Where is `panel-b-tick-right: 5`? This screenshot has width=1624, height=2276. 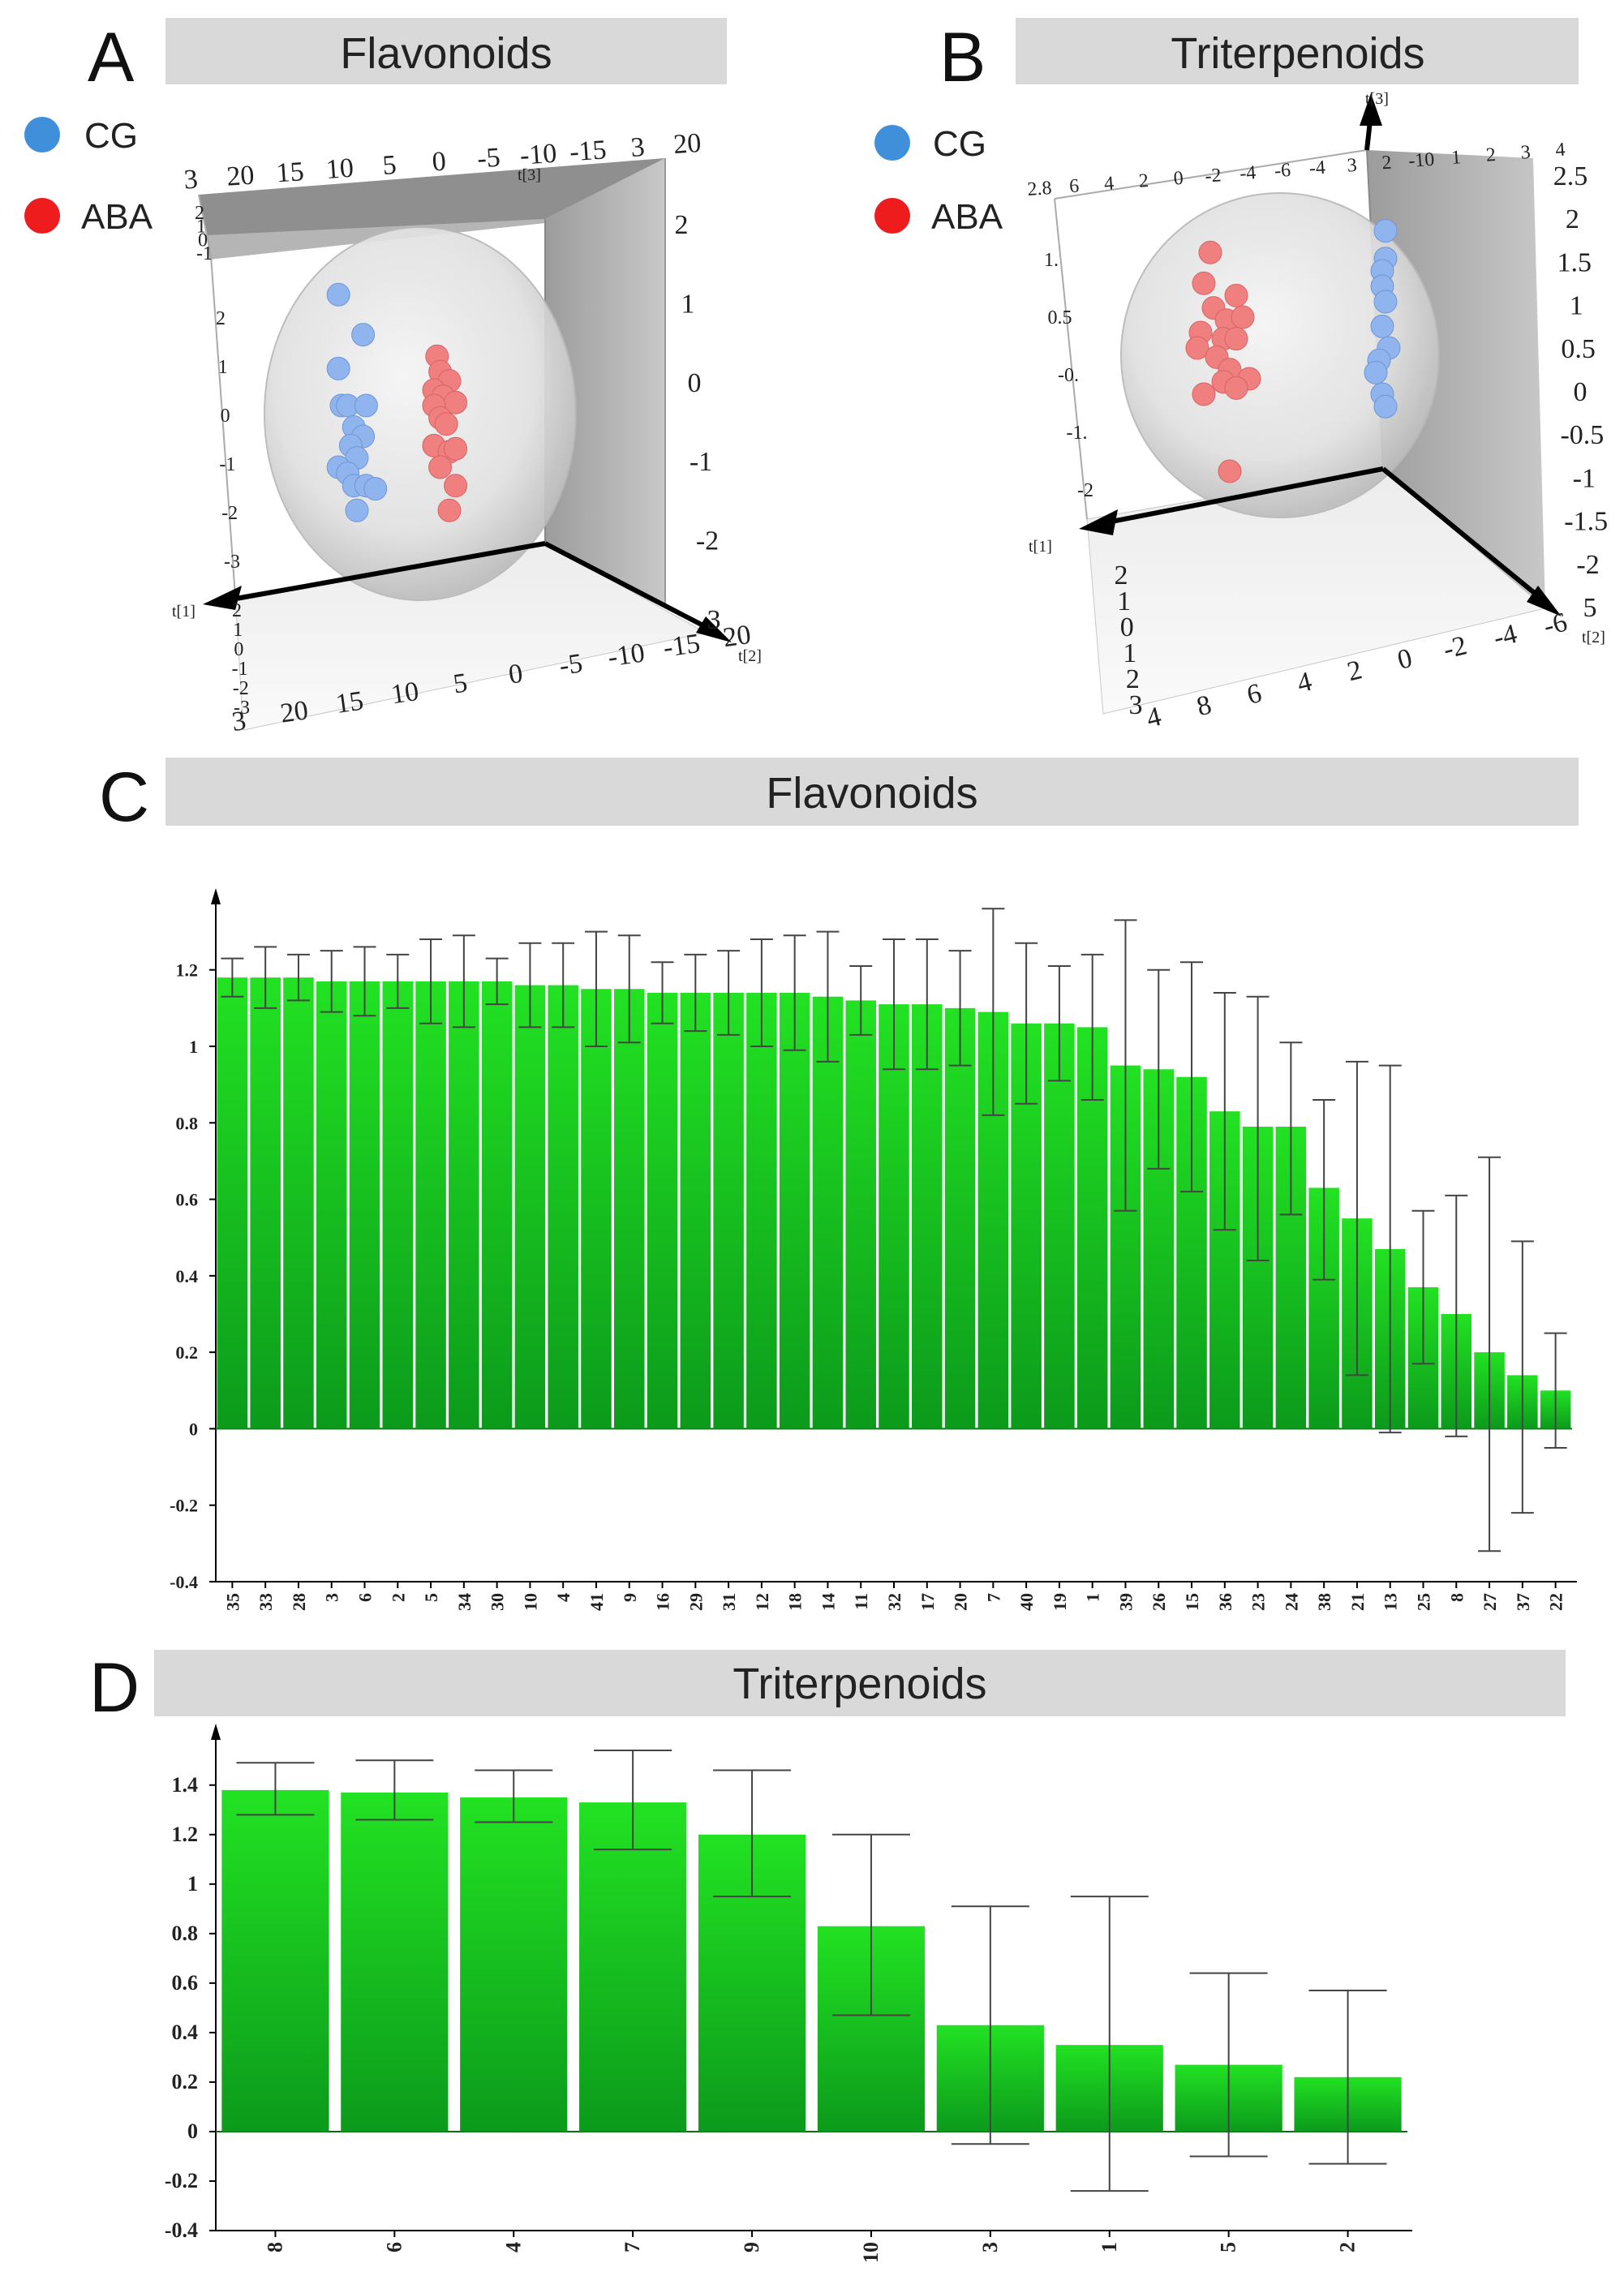 panel-b-tick-right: 5 is located at coordinates (1590, 608).